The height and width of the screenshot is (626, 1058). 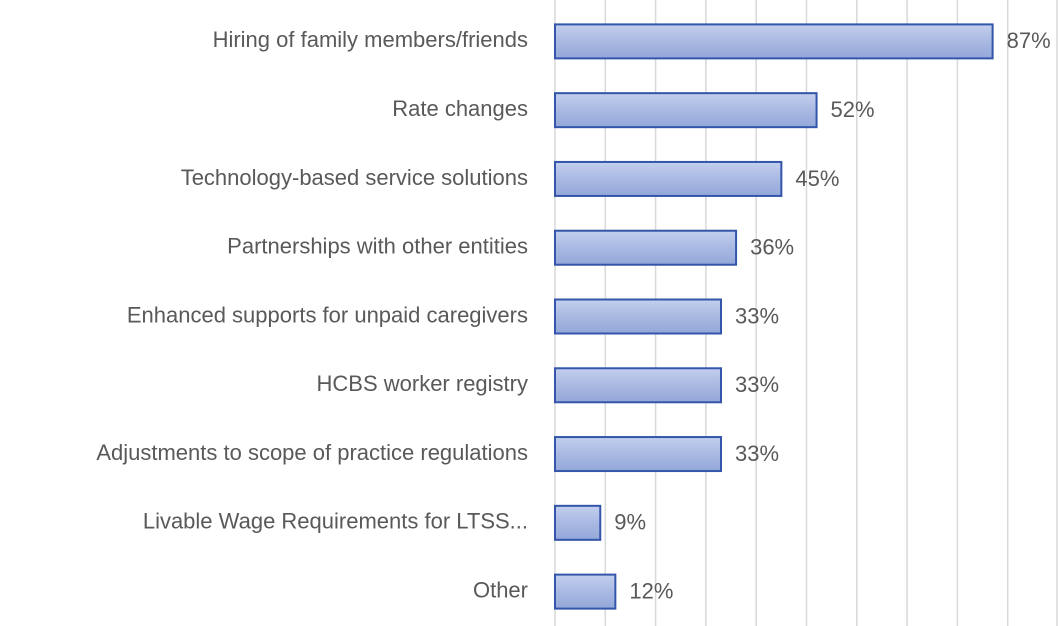 What do you see at coordinates (772, 247) in the screenshot?
I see `value-label: 36%` at bounding box center [772, 247].